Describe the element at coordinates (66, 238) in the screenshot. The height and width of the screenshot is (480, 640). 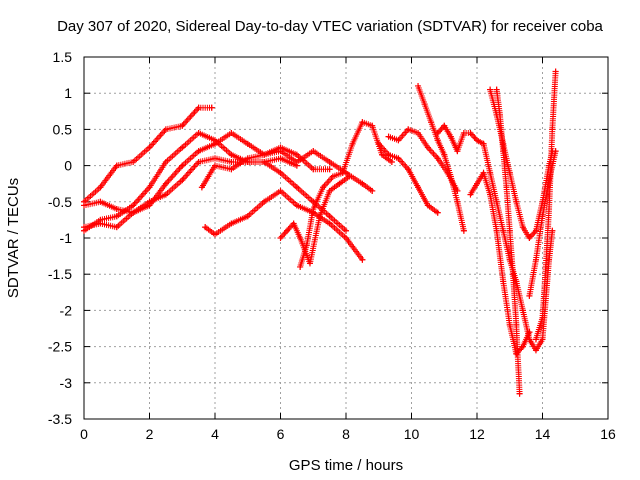
I see `y-tick-label: -1` at that location.